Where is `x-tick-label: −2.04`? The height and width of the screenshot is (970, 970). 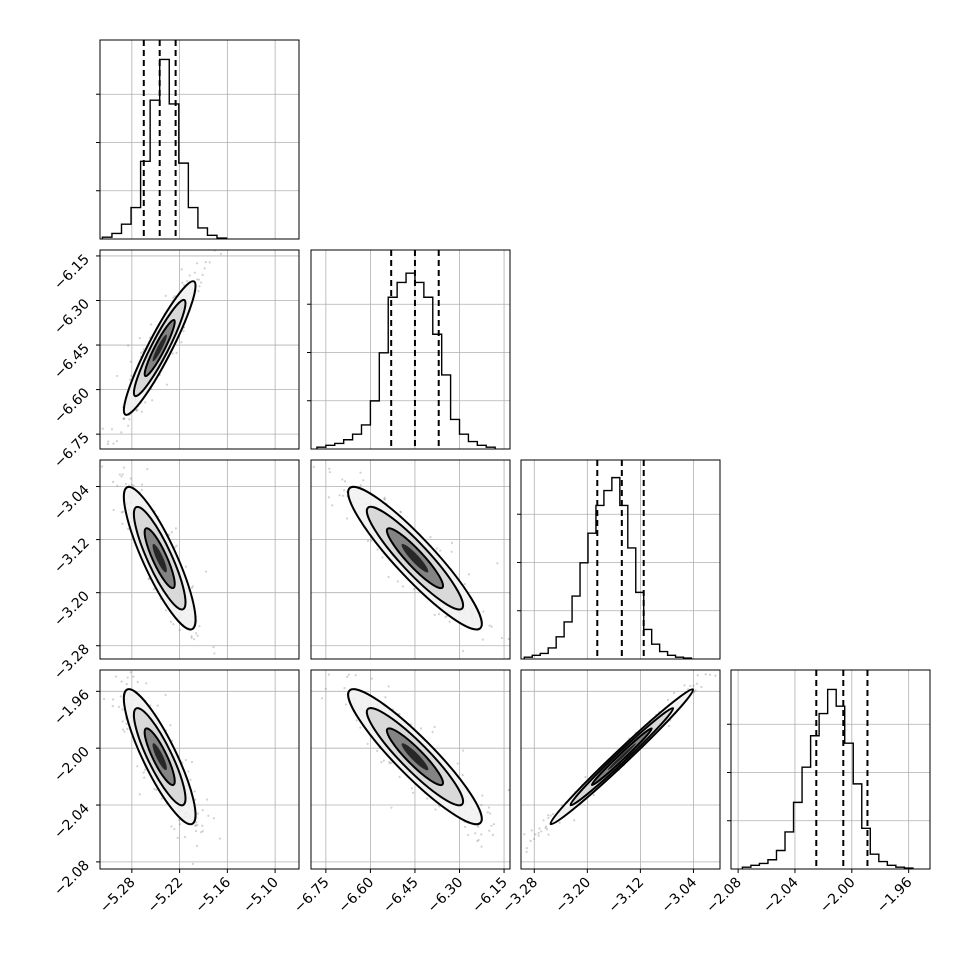
x-tick-label: −2.04 is located at coordinates (781, 895).